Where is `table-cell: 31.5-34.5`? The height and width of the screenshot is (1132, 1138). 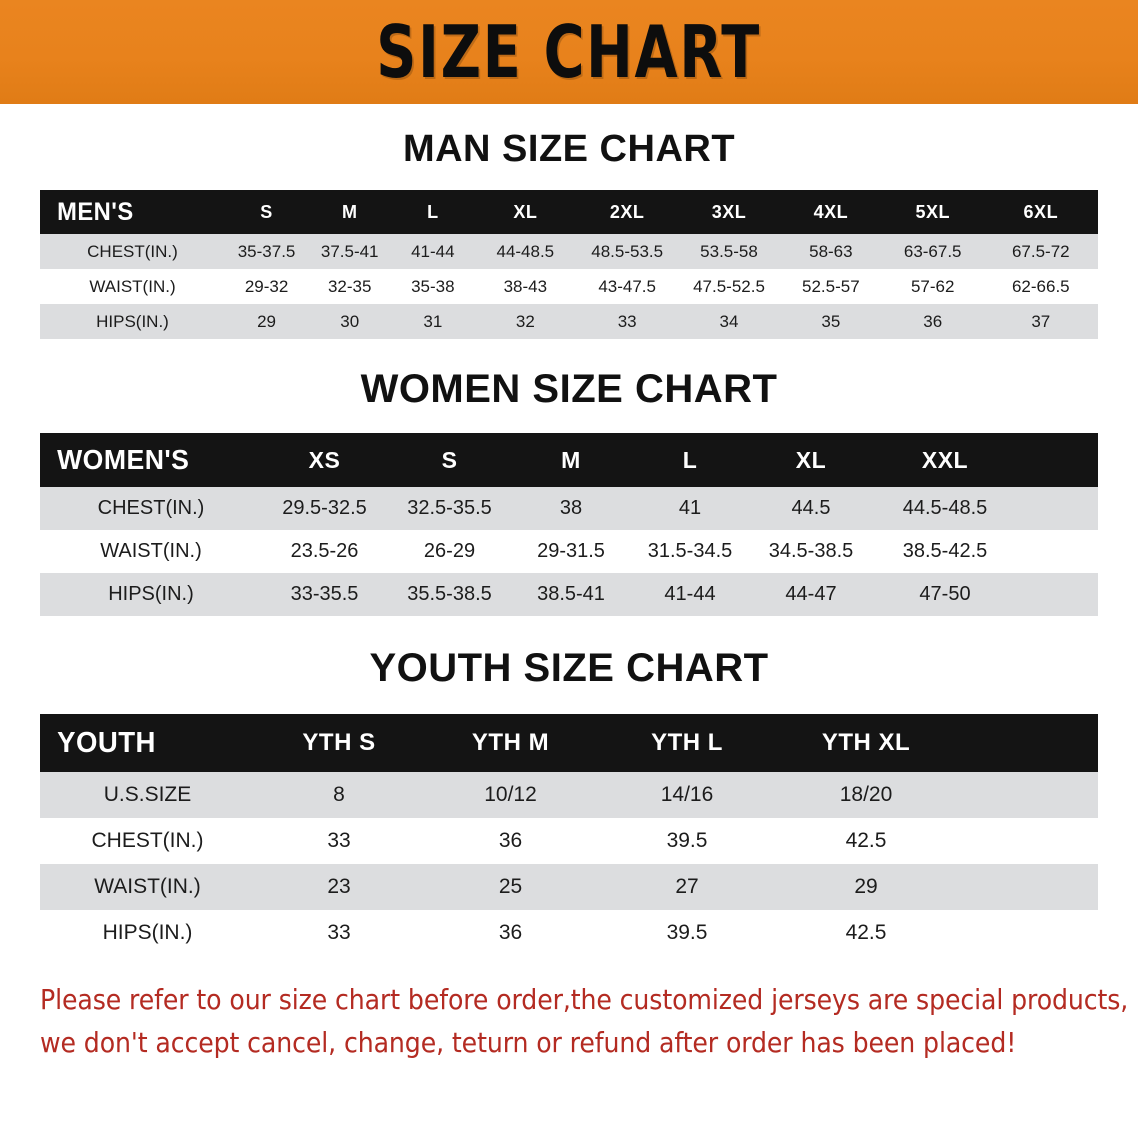
table-cell: 31.5-34.5 is located at coordinates (690, 551).